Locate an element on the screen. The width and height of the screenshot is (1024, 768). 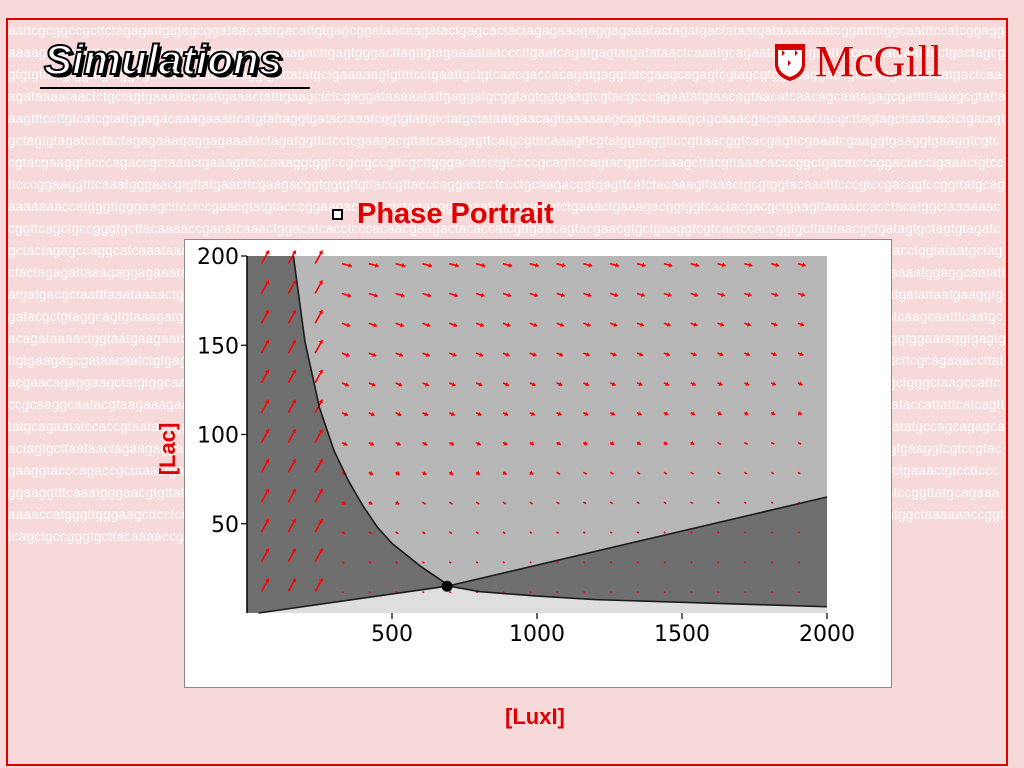
fixed-point is located at coordinates (447, 586).